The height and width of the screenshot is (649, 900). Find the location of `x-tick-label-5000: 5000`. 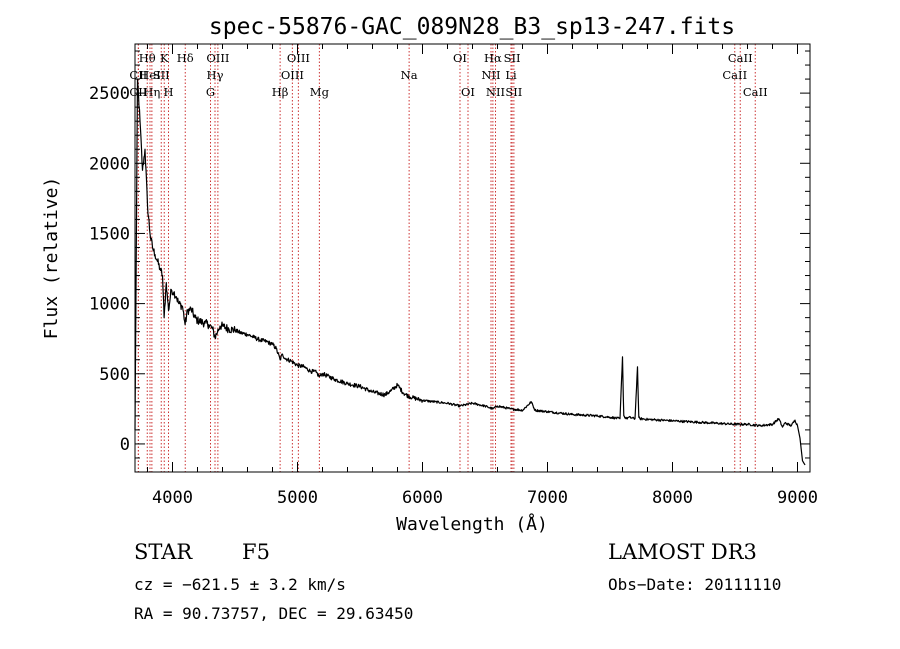

x-tick-label-5000: 5000 is located at coordinates (297, 498).